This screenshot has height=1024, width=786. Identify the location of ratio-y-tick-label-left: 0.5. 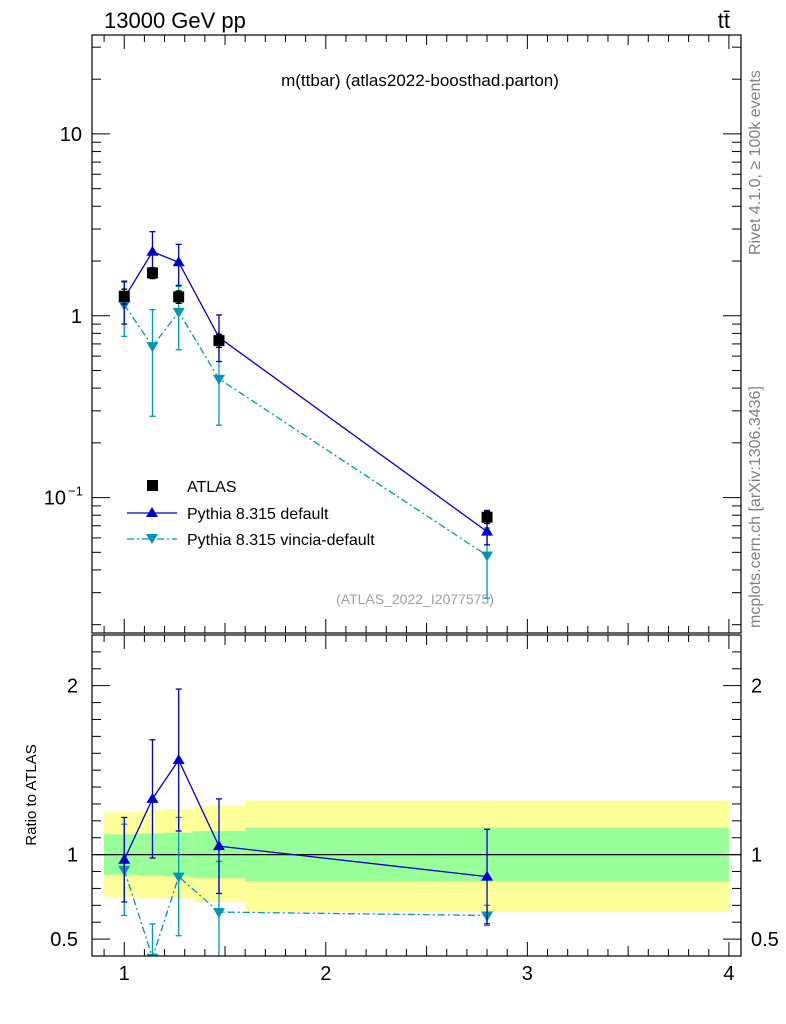
(64, 940).